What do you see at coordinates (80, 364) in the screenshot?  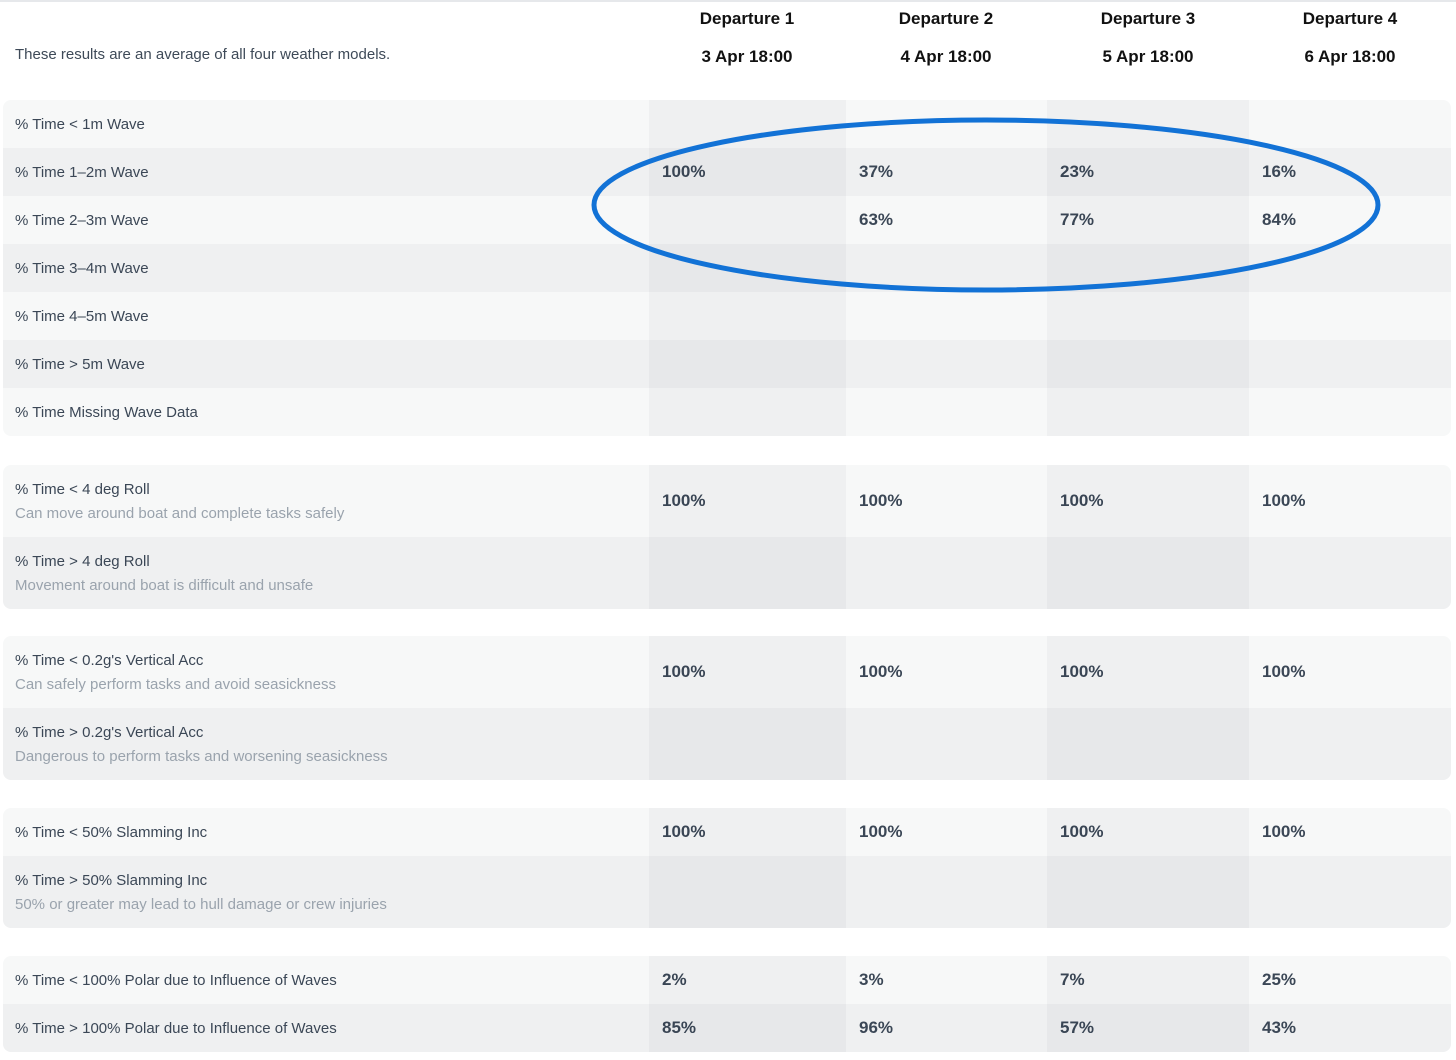 I see `row-label: % Time > 5m Wave` at bounding box center [80, 364].